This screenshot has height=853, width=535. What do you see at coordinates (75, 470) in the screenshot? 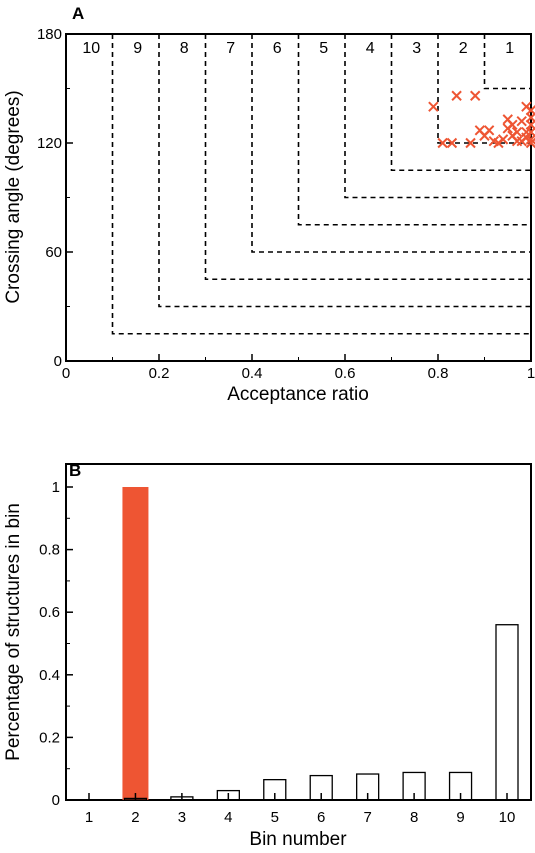
I see `panel-letter-b: B` at bounding box center [75, 470].